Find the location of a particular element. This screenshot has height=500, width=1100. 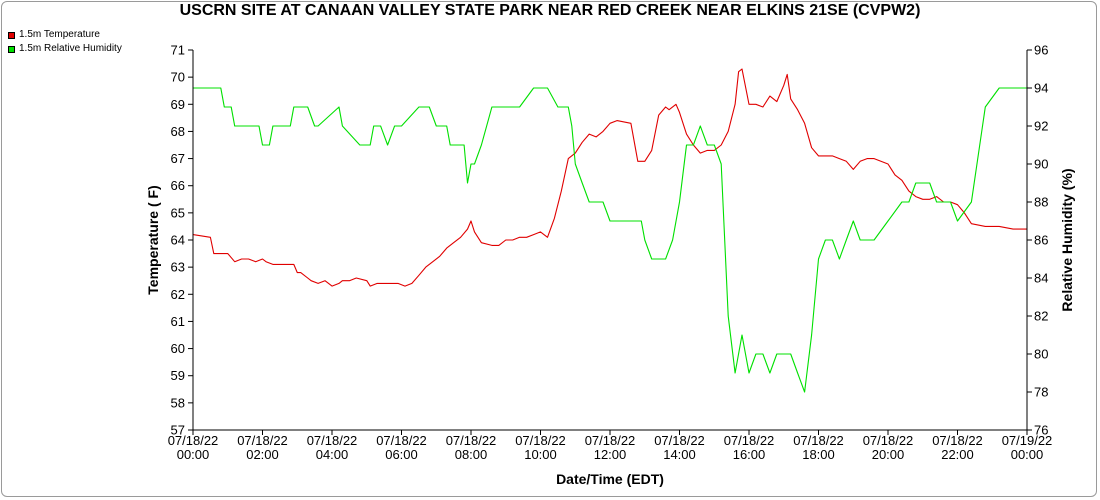

x-tick-time-2: 04:00 is located at coordinates (332, 454).